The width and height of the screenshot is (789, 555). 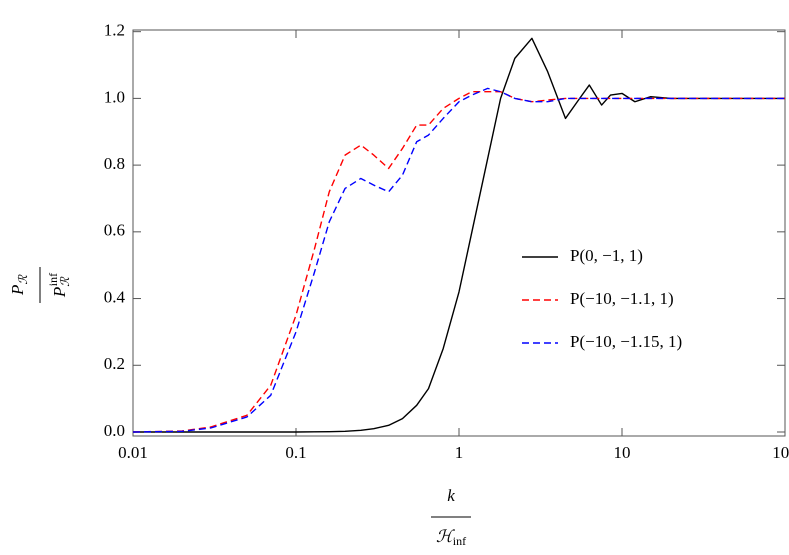 I want to click on legend-label: P(0, −1, 1), so click(x=606, y=255).